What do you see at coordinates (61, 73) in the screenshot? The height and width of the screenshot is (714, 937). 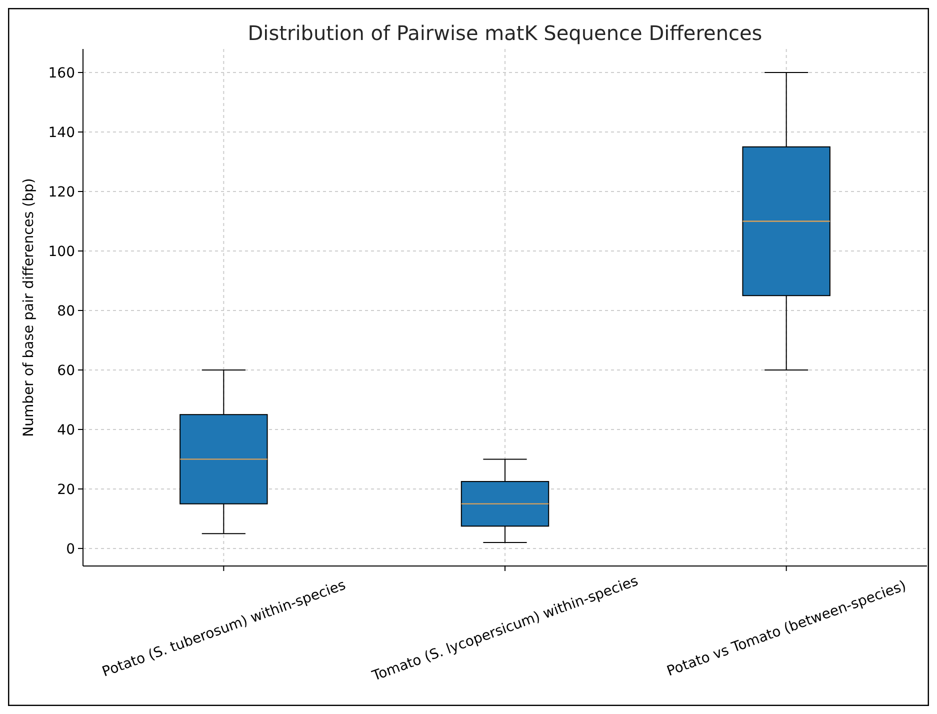 I see `y-tick-label: 160` at bounding box center [61, 73].